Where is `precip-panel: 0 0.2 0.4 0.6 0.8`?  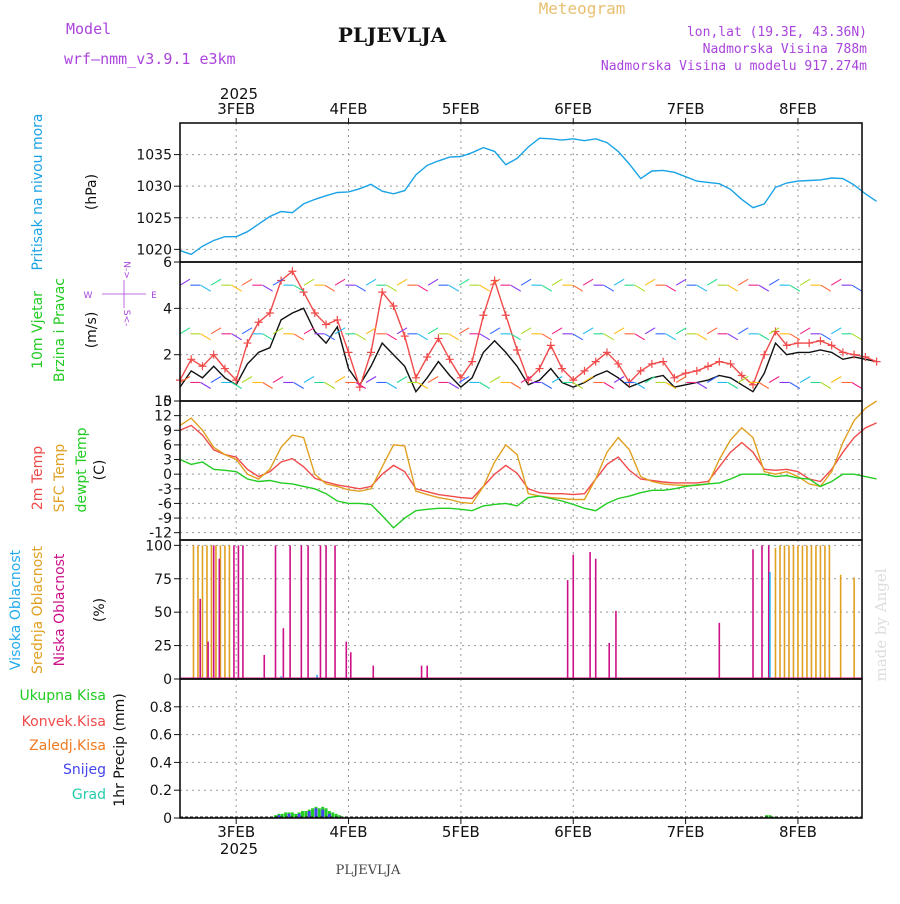
precip-panel: 0 0.2 0.4 0.6 0.8 is located at coordinates (506, 752).